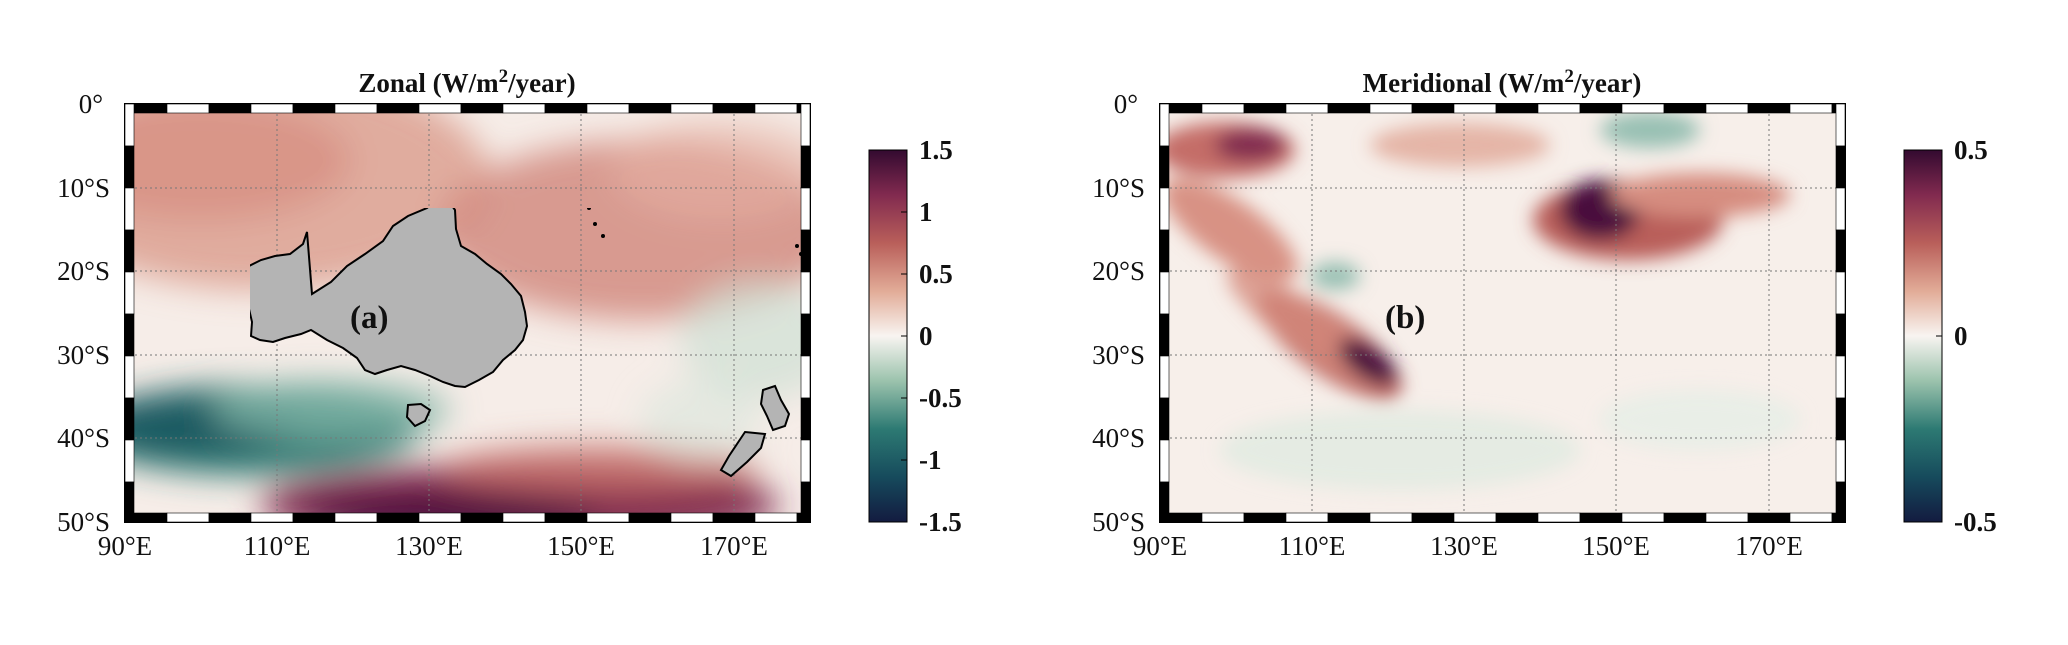 The width and height of the screenshot is (2068, 645). What do you see at coordinates (1923, 336) in the screenshot?
I see `colorbar-b` at bounding box center [1923, 336].